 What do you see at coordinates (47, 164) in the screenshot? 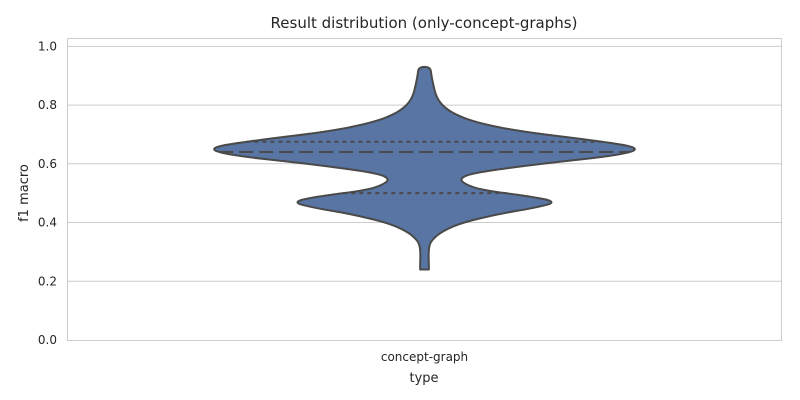
I see `y-tick-label: 0.6` at bounding box center [47, 164].